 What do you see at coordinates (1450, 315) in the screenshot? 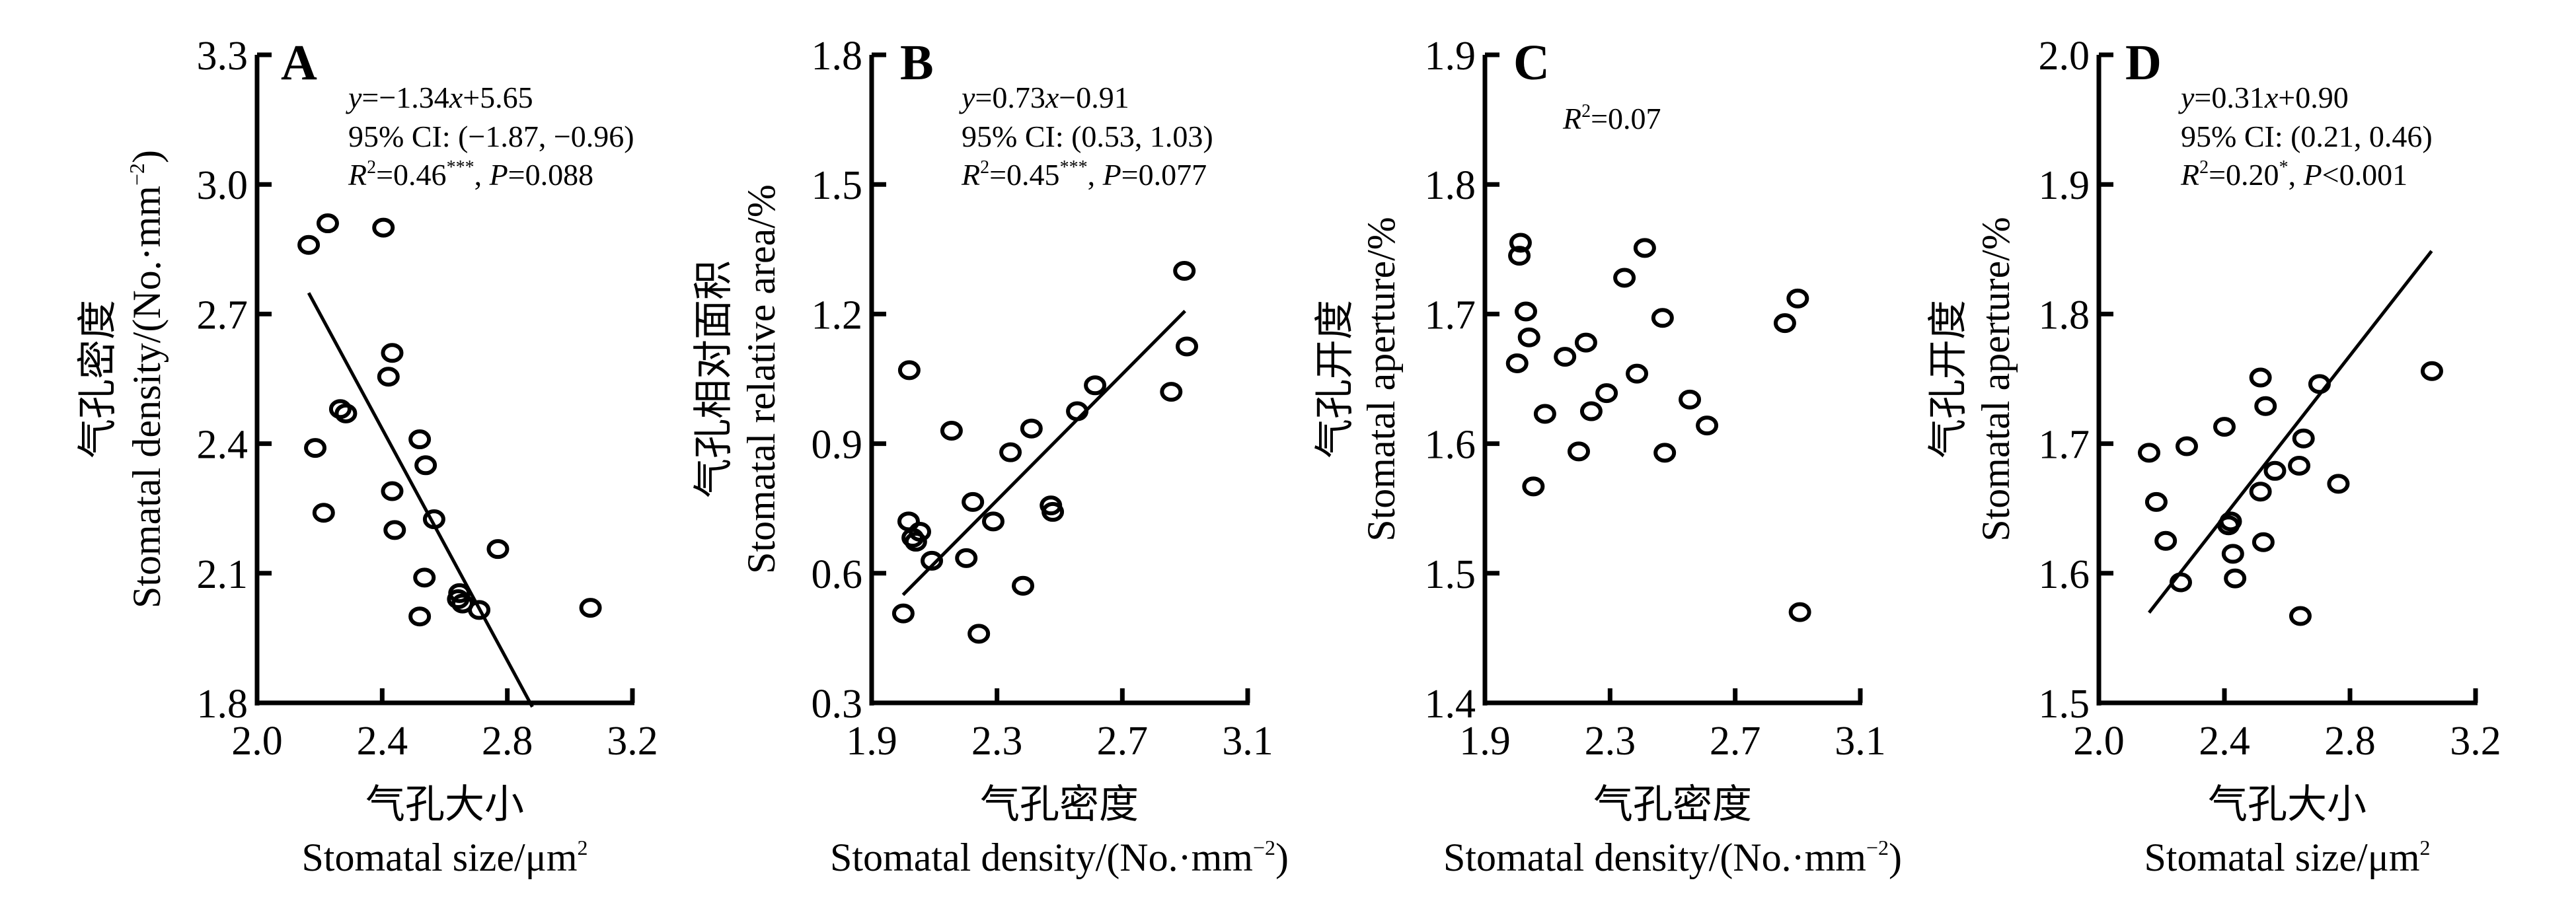
I see `y-tick-label-c: 1.7` at bounding box center [1450, 315].